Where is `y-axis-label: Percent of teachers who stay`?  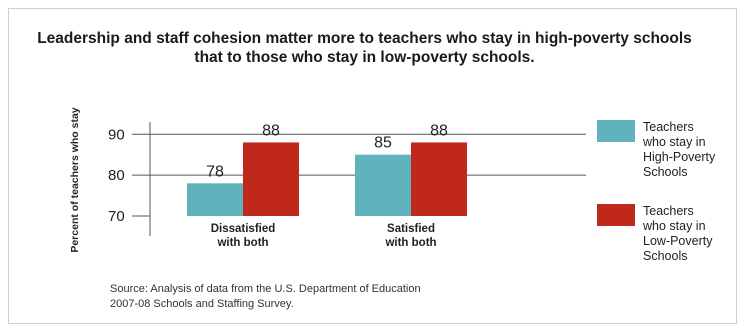 y-axis-label: Percent of teachers who stay is located at coordinates (75, 179).